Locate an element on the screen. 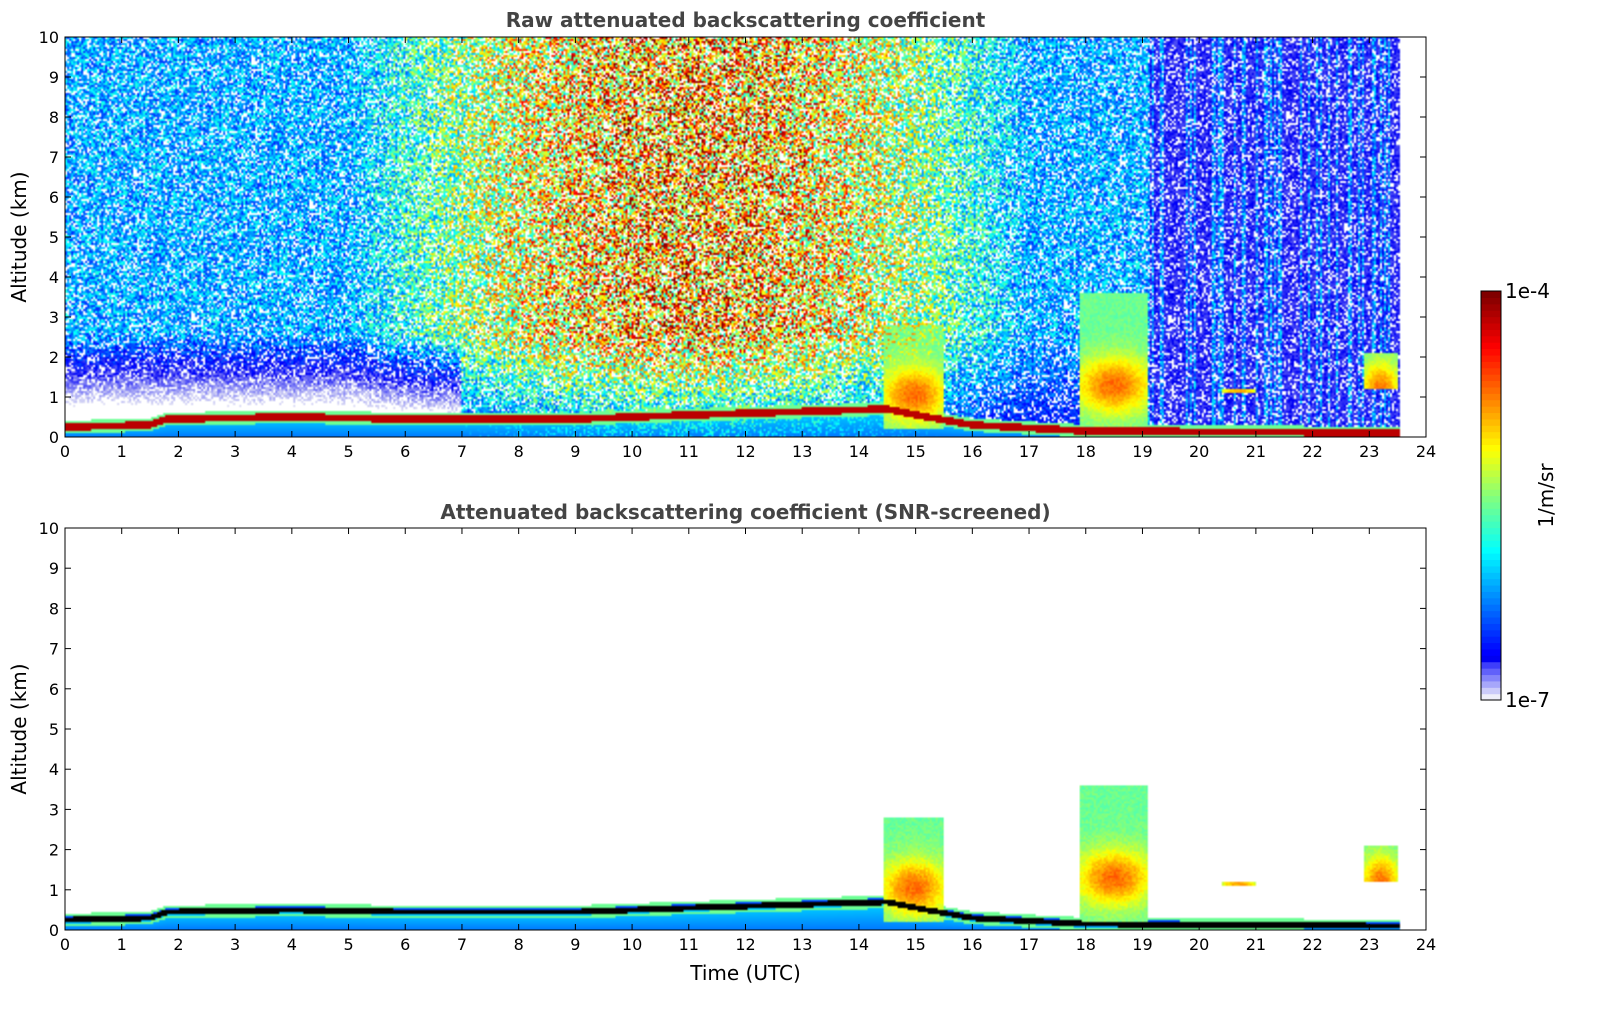 The width and height of the screenshot is (1606, 1020). colorbar-frame is located at coordinates (1491, 495).